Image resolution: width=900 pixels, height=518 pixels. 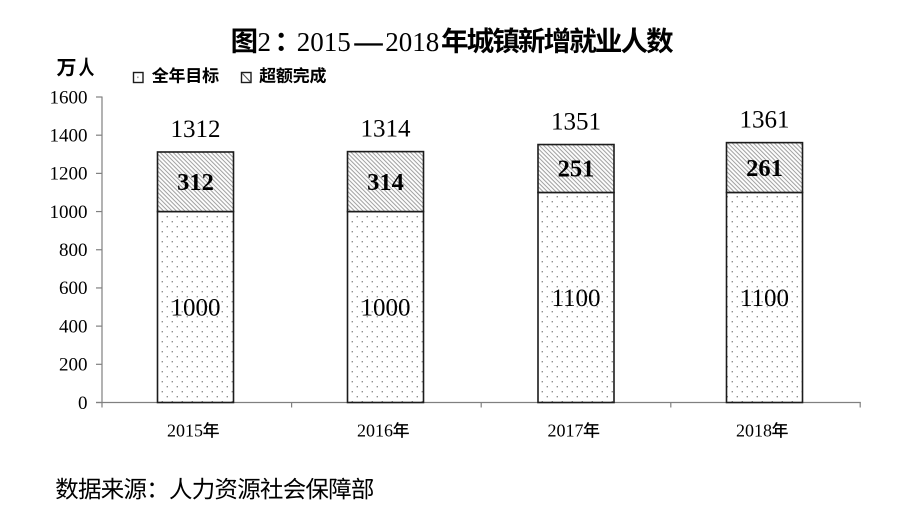 What do you see at coordinates (386, 128) in the screenshot?
I see `svg-text: 1314` at bounding box center [386, 128].